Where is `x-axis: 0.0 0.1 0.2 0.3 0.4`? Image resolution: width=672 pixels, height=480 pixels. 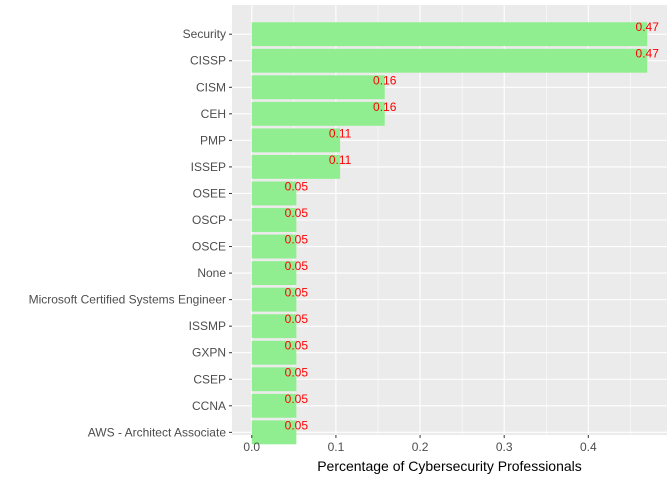
x-axis: 0.0 0.1 0.2 0.3 0.4 is located at coordinates (420, 444).